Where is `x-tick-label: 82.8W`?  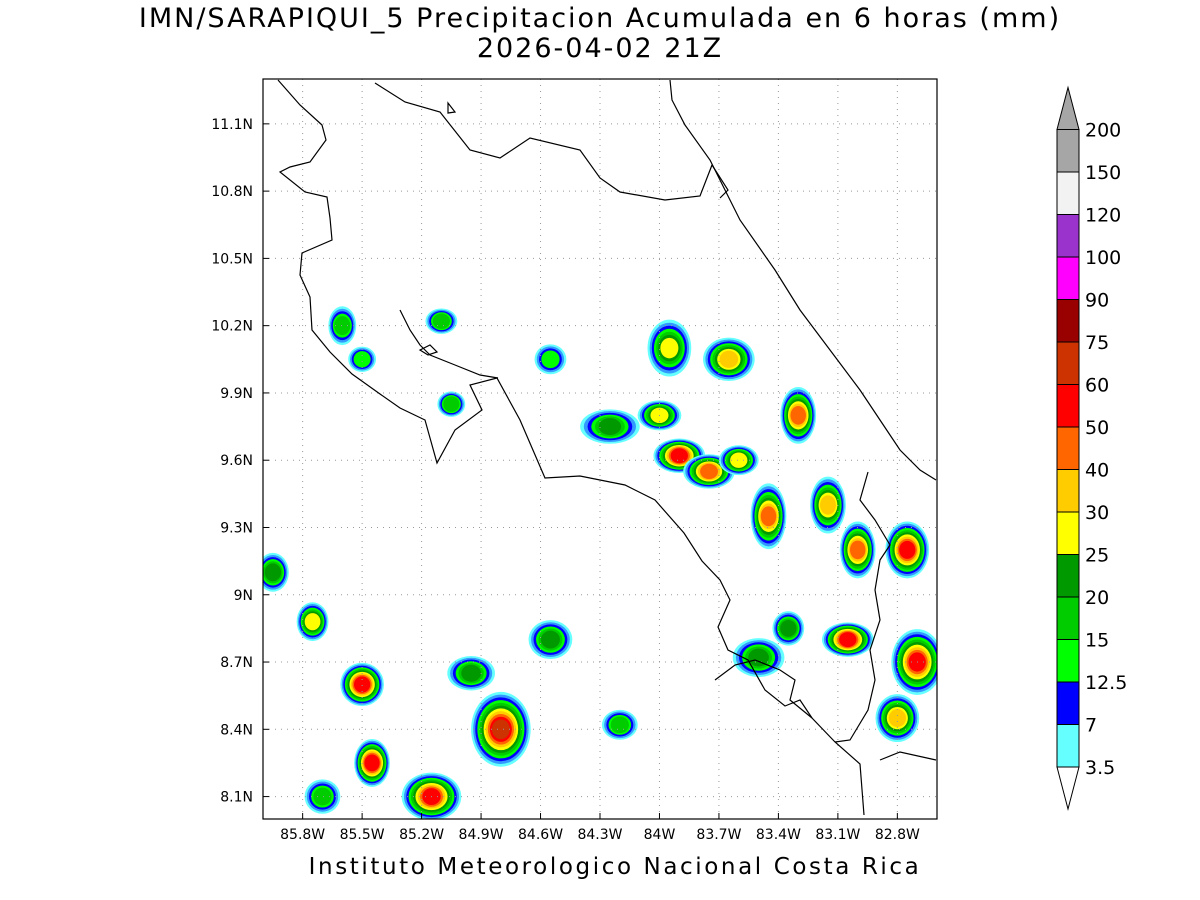
x-tick-label: 82.8W is located at coordinates (897, 835).